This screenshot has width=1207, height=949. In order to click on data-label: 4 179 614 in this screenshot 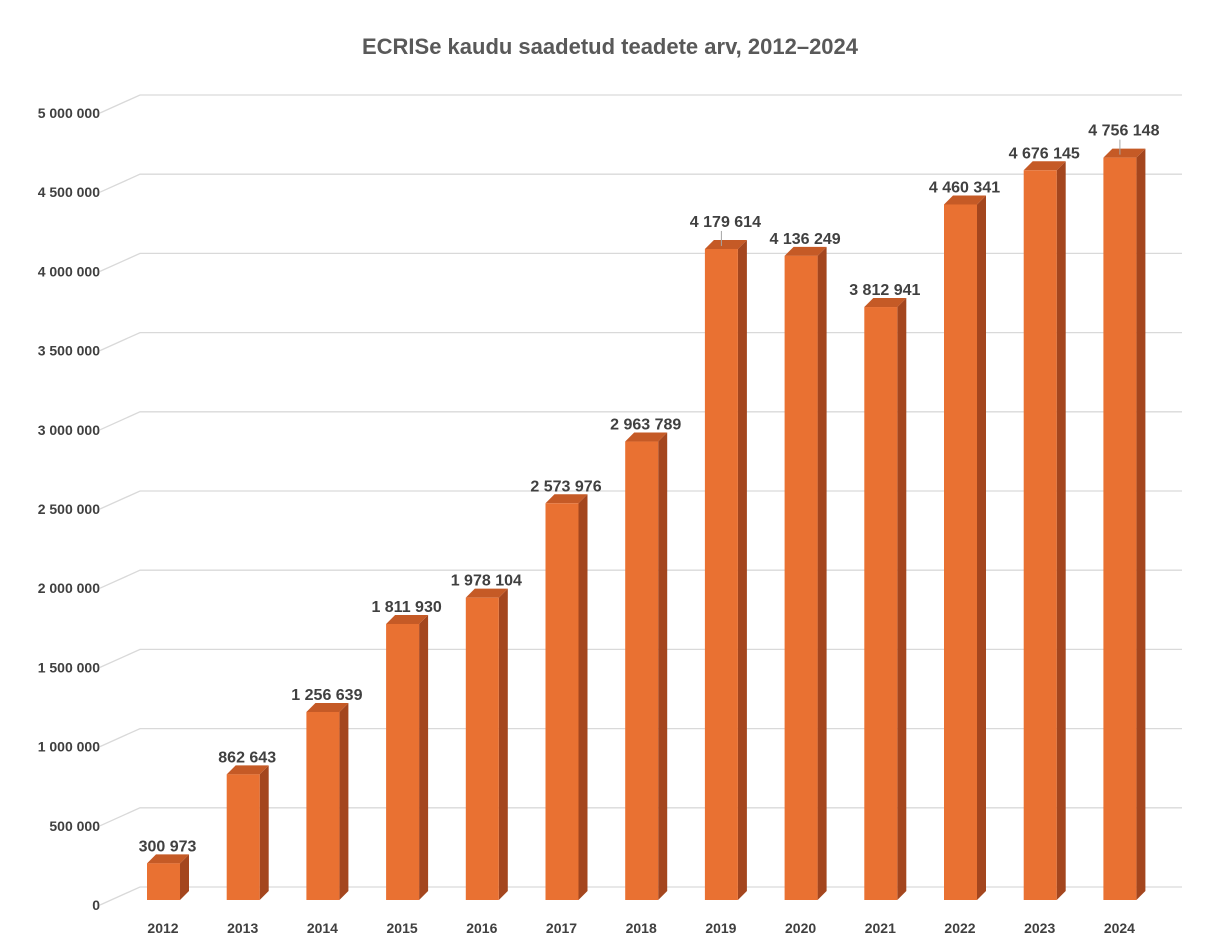, I will do `click(725, 222)`.